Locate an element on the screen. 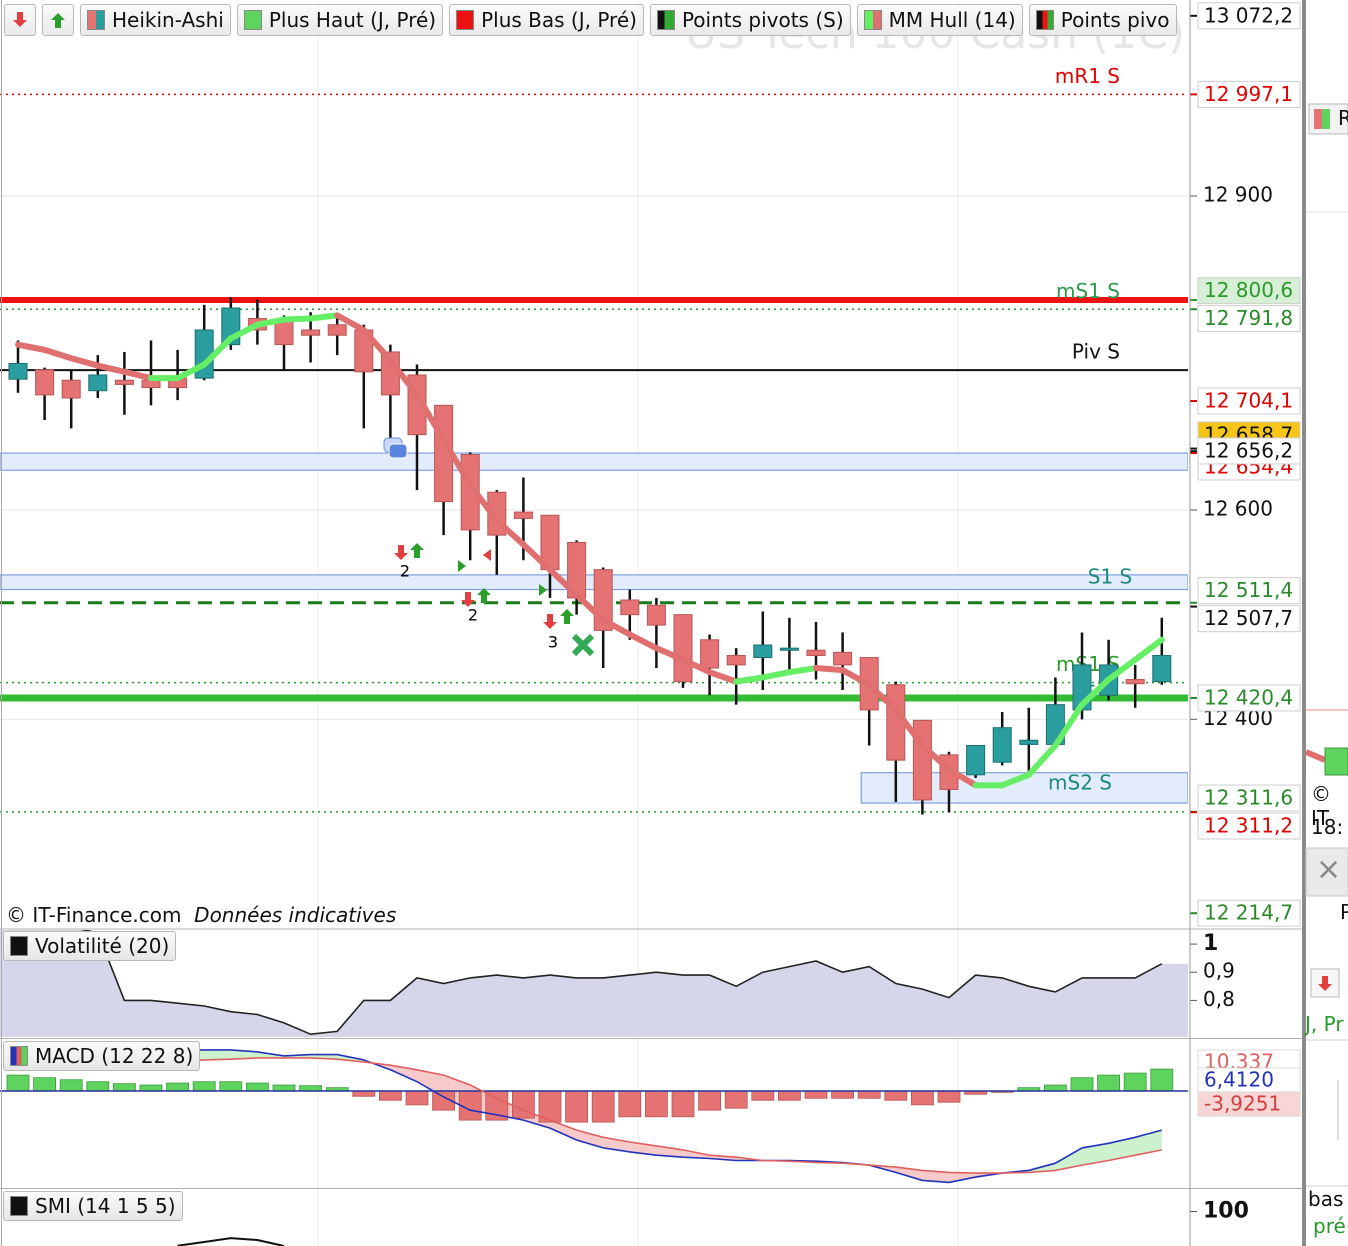 The height and width of the screenshot is (1246, 1348). price-tag-label: 12 214,7 is located at coordinates (1248, 913).